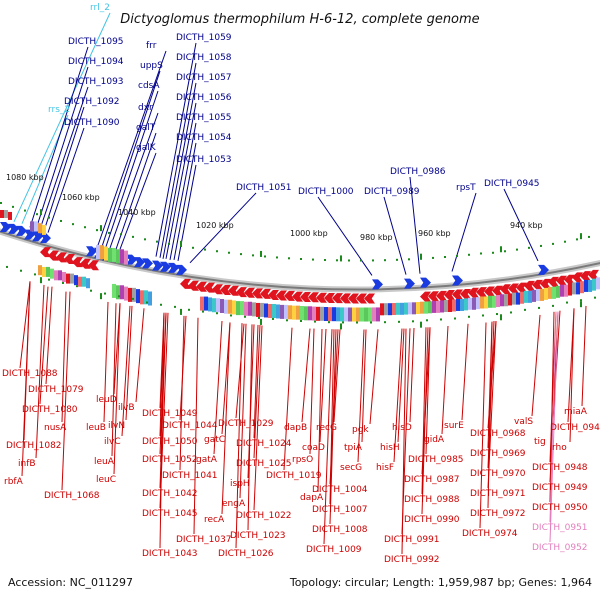 This screenshot has width=600, height=600. What do you see at coordinates (27, 464) in the screenshot?
I see `bottom-gene-label: infB` at bounding box center [27, 464].